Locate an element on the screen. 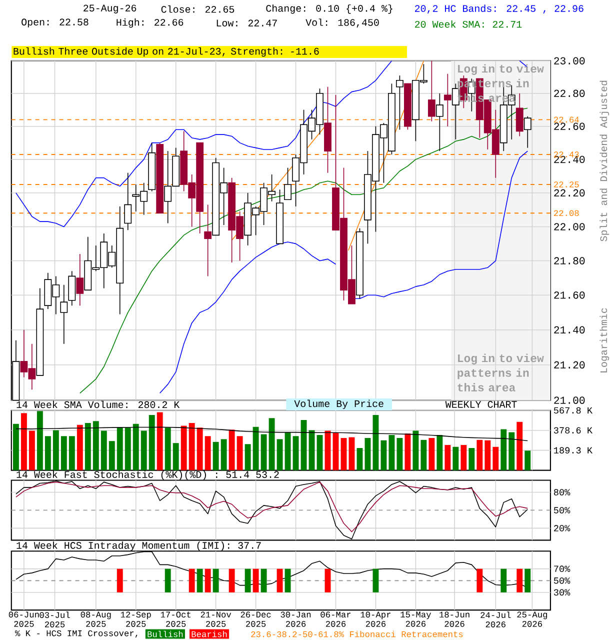 This screenshot has width=610, height=640. x-tick-label: 24-Jul 2026 is located at coordinates (495, 620).